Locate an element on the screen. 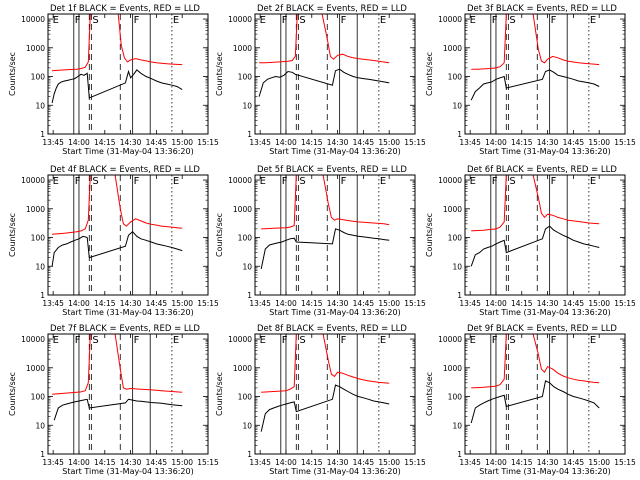  y-tick-label: 10 is located at coordinates (247, 105).